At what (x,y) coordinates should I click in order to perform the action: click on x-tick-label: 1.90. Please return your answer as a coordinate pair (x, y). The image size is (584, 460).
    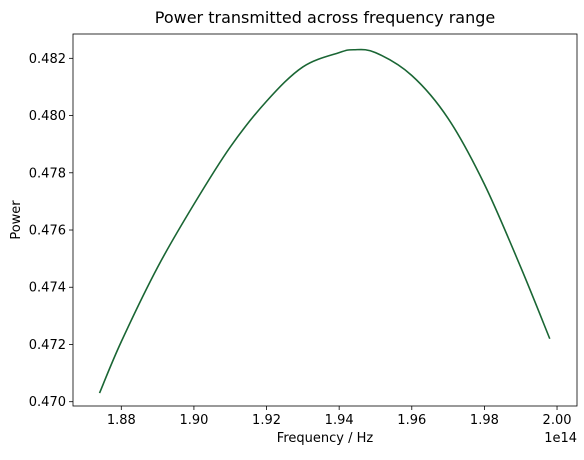
    Looking at the image, I should click on (193, 420).